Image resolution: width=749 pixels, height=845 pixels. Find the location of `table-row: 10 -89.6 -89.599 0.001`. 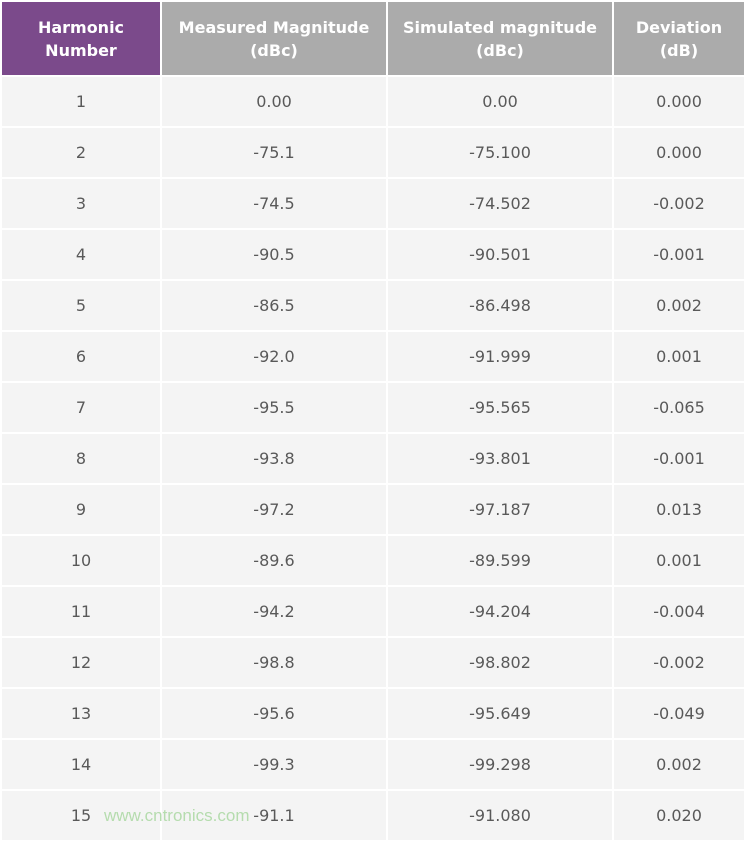

table-row: 10 -89.6 -89.599 0.001 is located at coordinates (373, 560).